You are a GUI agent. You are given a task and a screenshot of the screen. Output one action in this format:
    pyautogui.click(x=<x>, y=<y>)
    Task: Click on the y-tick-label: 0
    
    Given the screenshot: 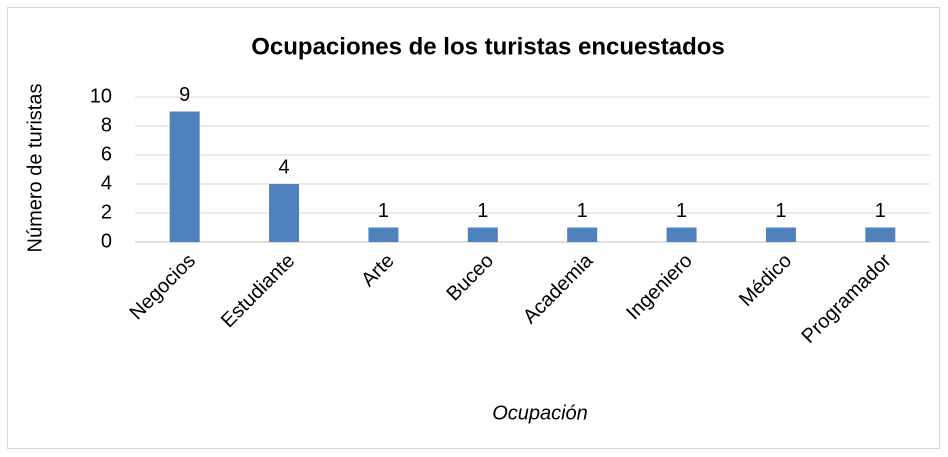 What is the action you would take?
    pyautogui.click(x=106, y=241)
    